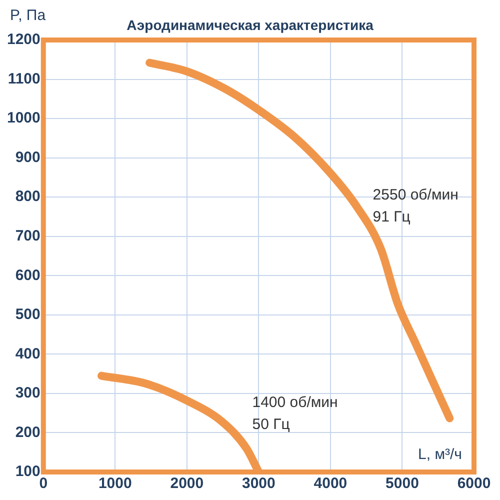  Describe the element at coordinates (440, 455) in the screenshot. I see `x-axis-title: L, м³/ч` at that location.